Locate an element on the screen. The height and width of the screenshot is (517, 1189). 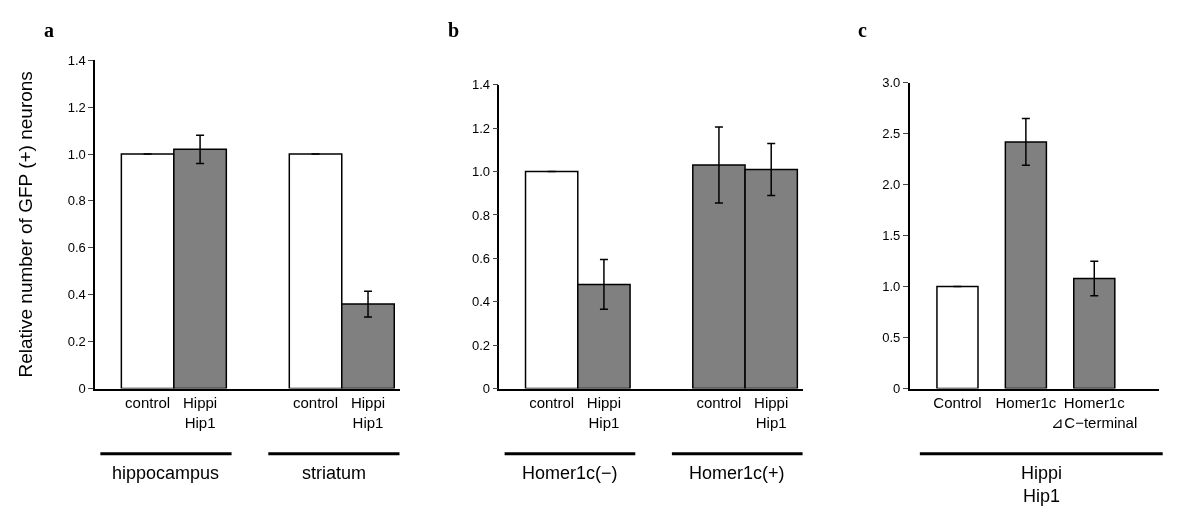
chart-title: a is located at coordinates (49, 30).